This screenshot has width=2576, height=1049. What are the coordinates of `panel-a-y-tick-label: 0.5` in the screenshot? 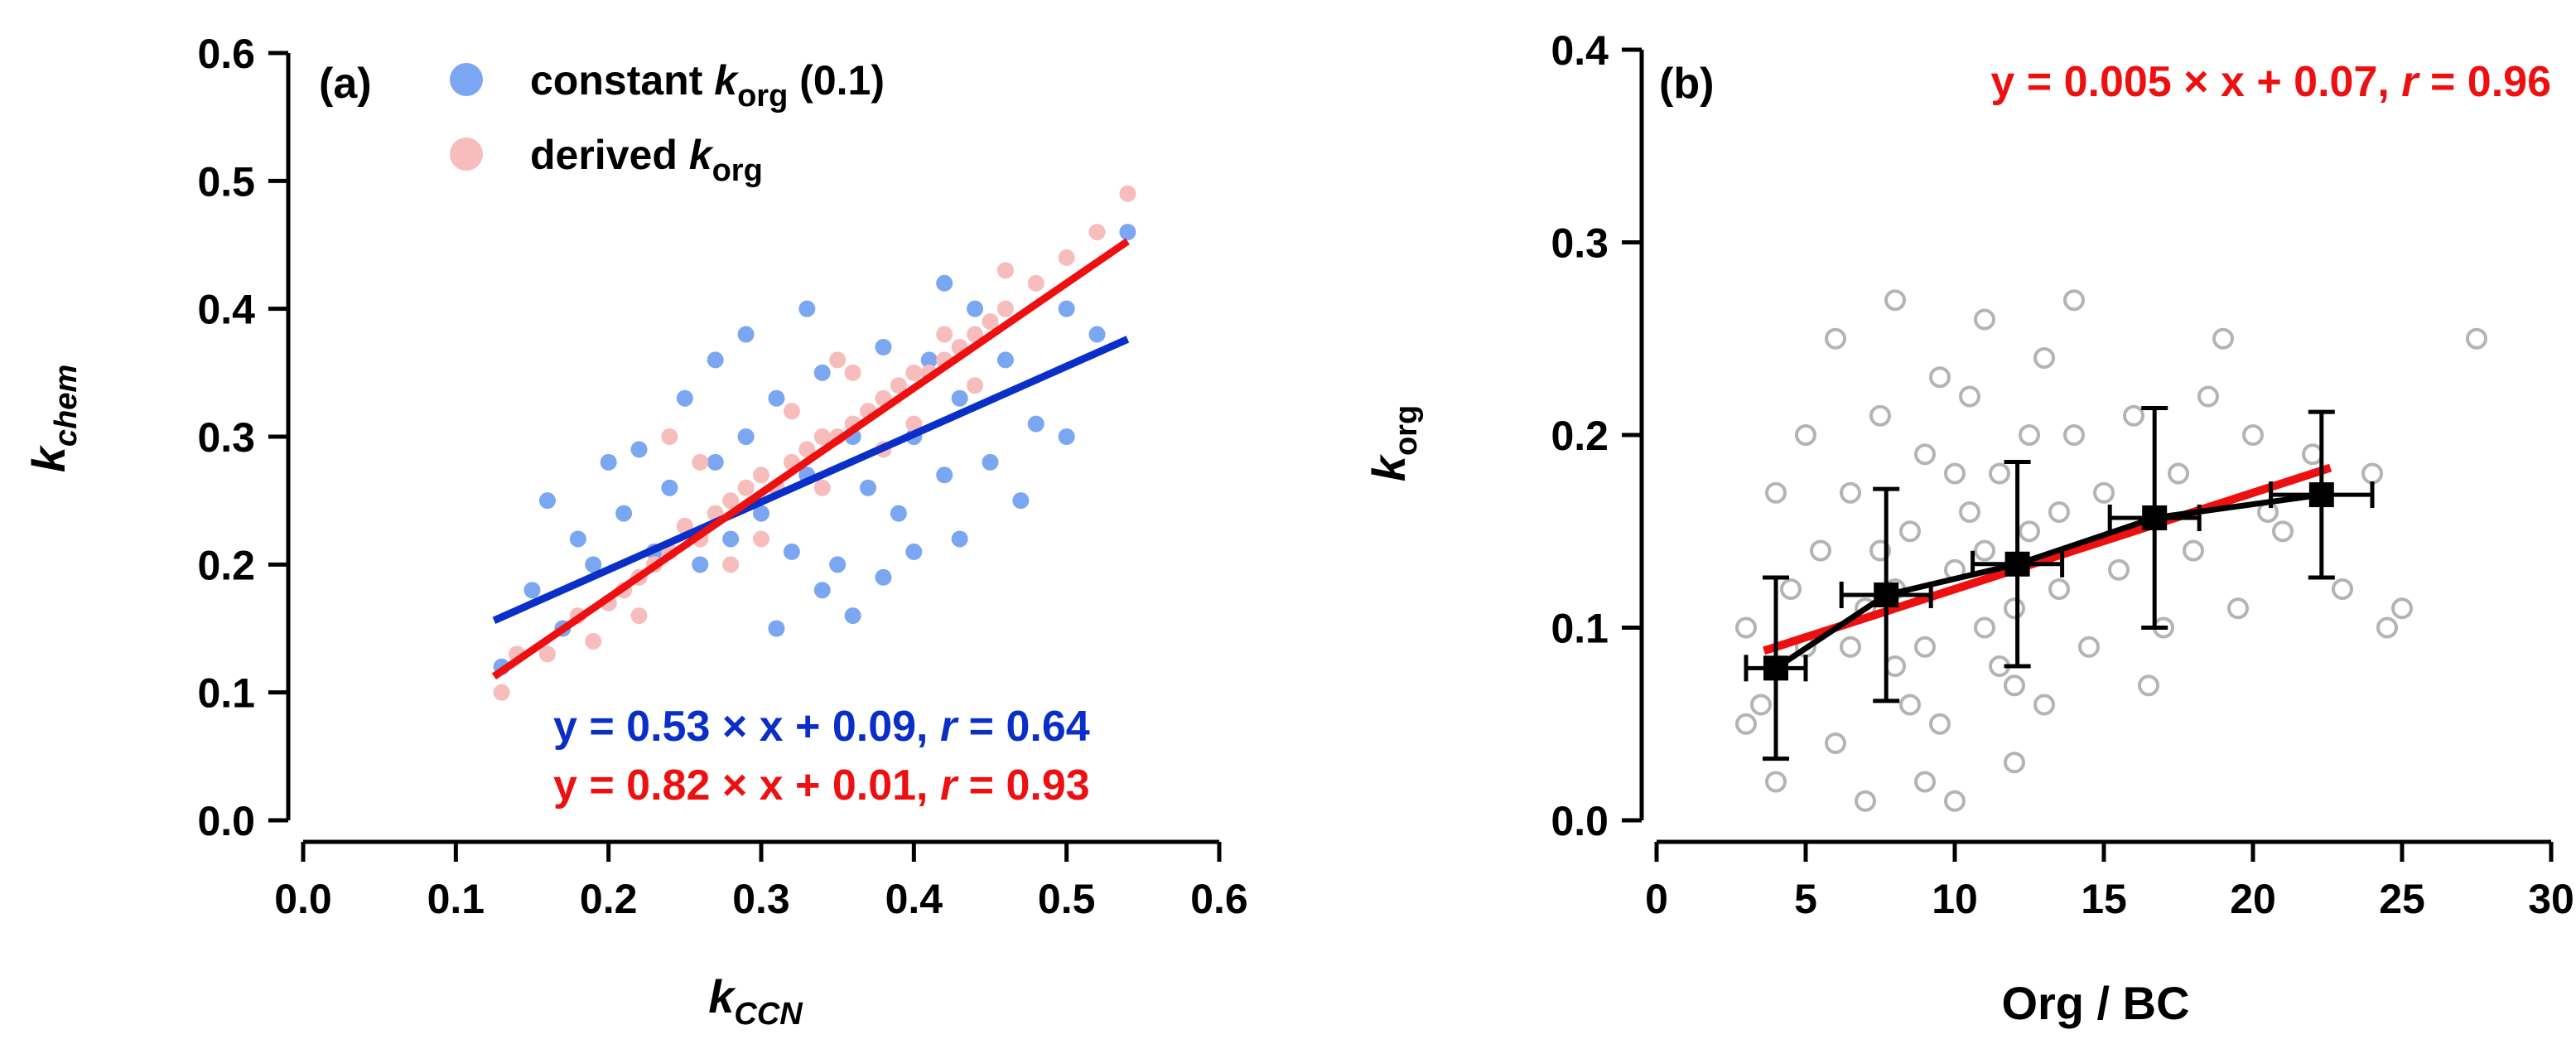 It's located at (226, 181).